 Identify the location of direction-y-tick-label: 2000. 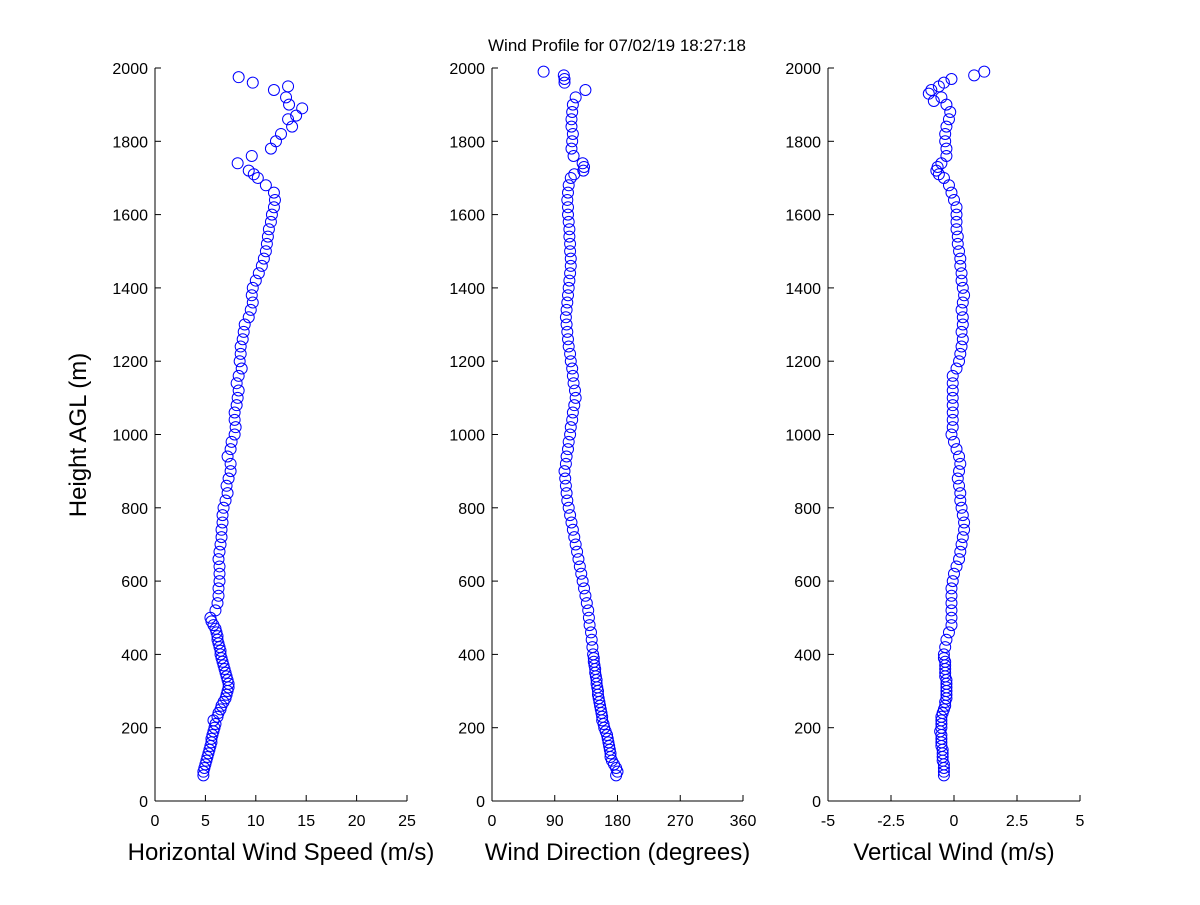
(467, 69).